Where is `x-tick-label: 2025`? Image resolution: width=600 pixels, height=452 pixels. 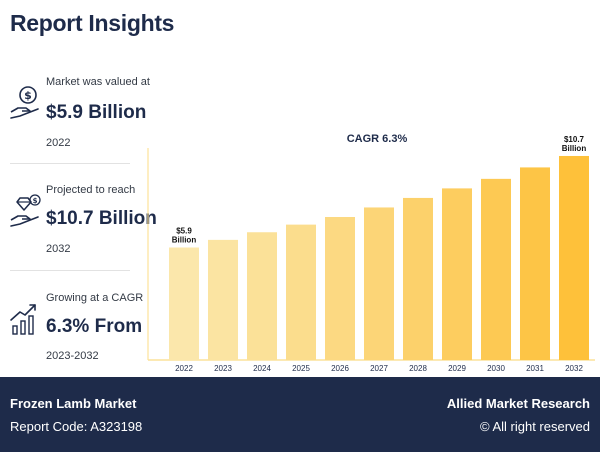 x-tick-label: 2025 is located at coordinates (301, 368).